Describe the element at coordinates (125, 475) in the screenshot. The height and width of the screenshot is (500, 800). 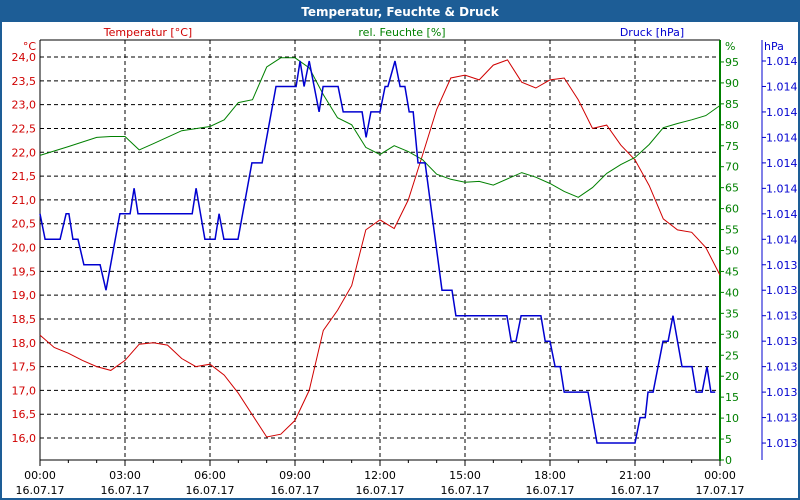
I see `x-tick-time: 03:00` at that location.